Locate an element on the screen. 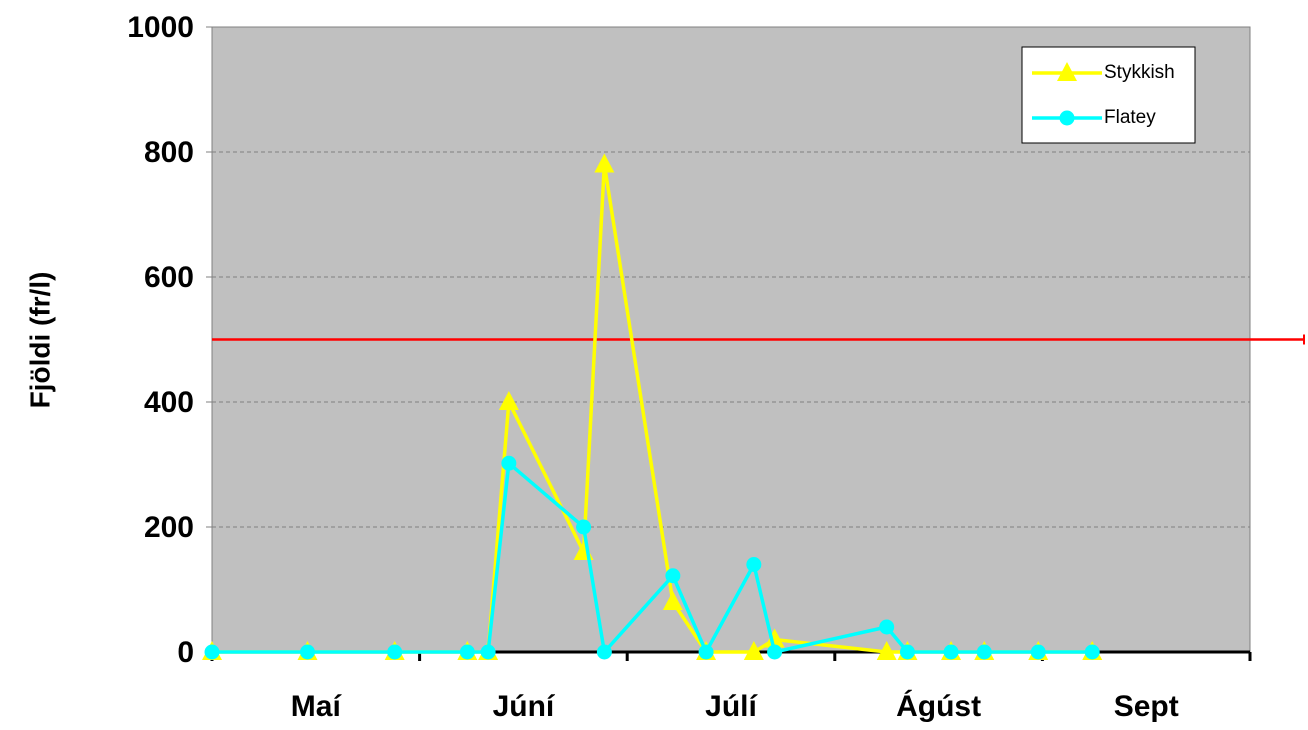 The height and width of the screenshot is (730, 1308). y-tick-label: 600 is located at coordinates (169, 277).